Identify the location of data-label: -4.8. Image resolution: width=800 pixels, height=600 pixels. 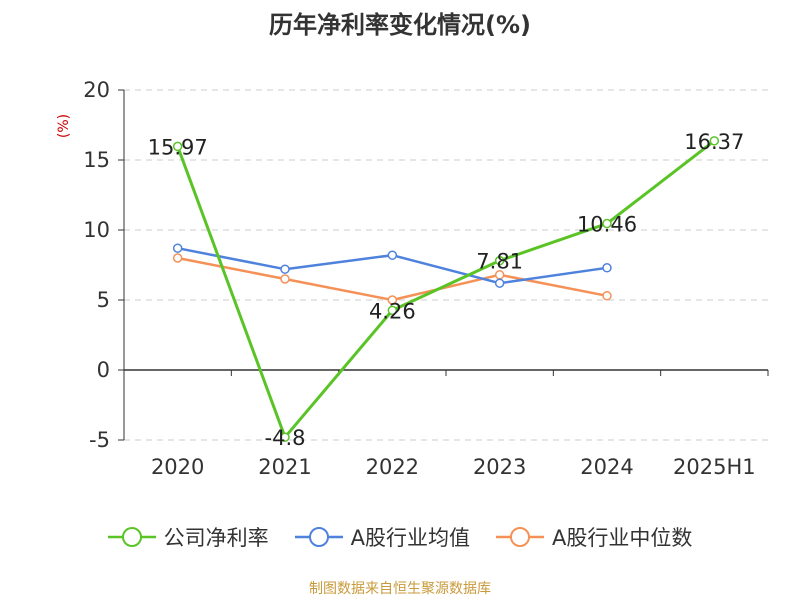
(285, 438).